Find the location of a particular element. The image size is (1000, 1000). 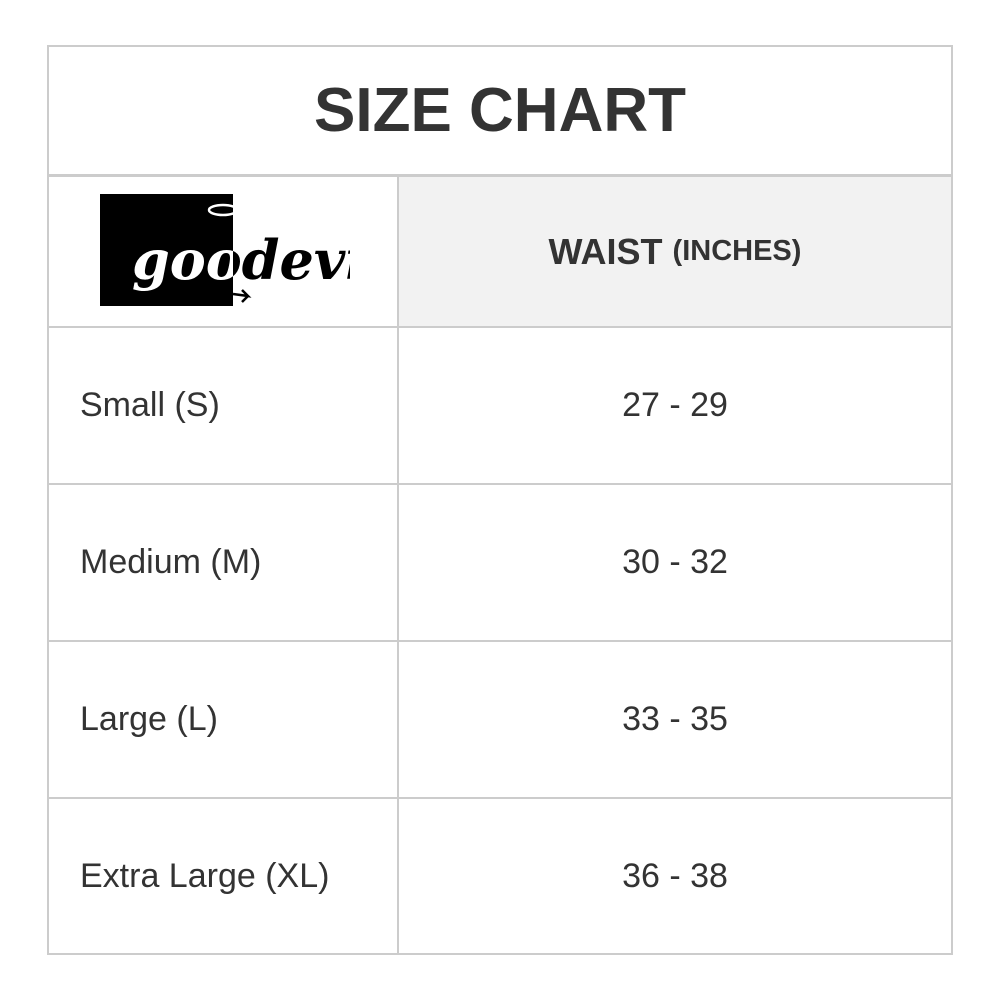

table-row: Large (L) 33 - 35 is located at coordinates (500, 720).